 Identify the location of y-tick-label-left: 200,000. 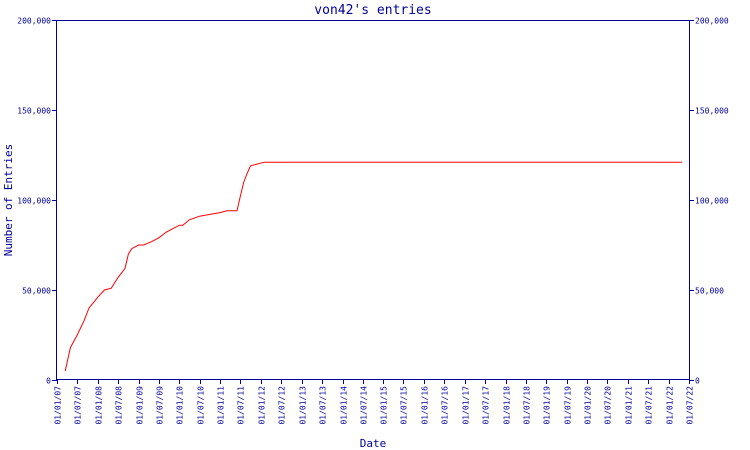
(34, 21).